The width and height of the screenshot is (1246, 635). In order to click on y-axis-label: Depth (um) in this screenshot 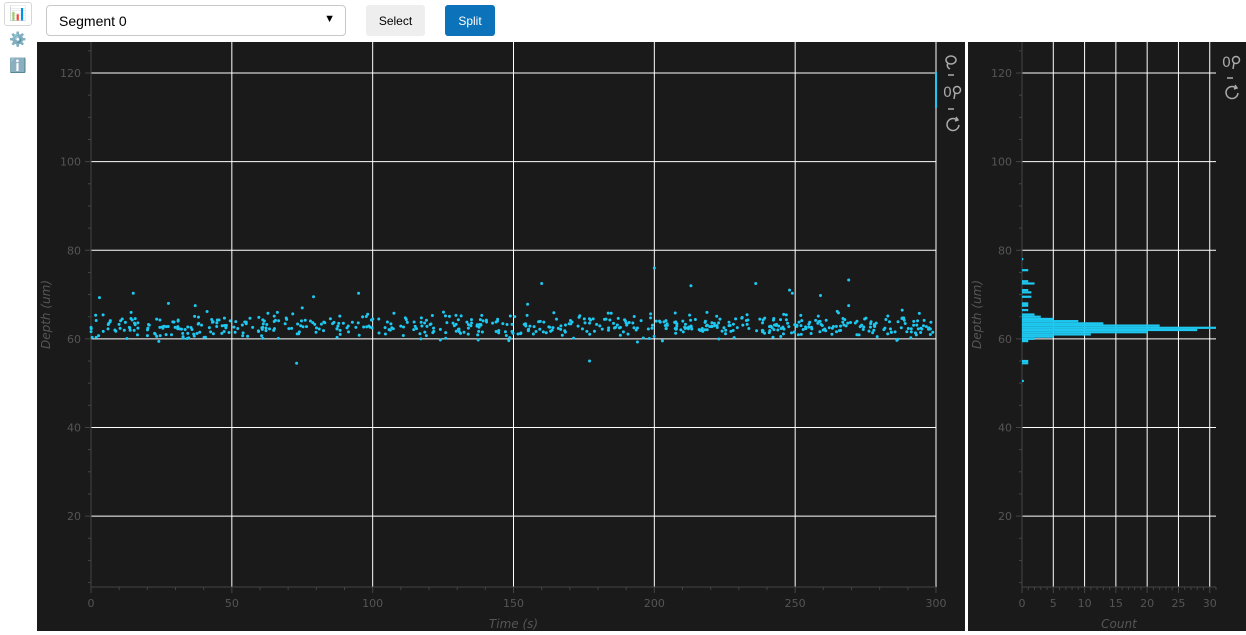, I will do `click(977, 314)`.